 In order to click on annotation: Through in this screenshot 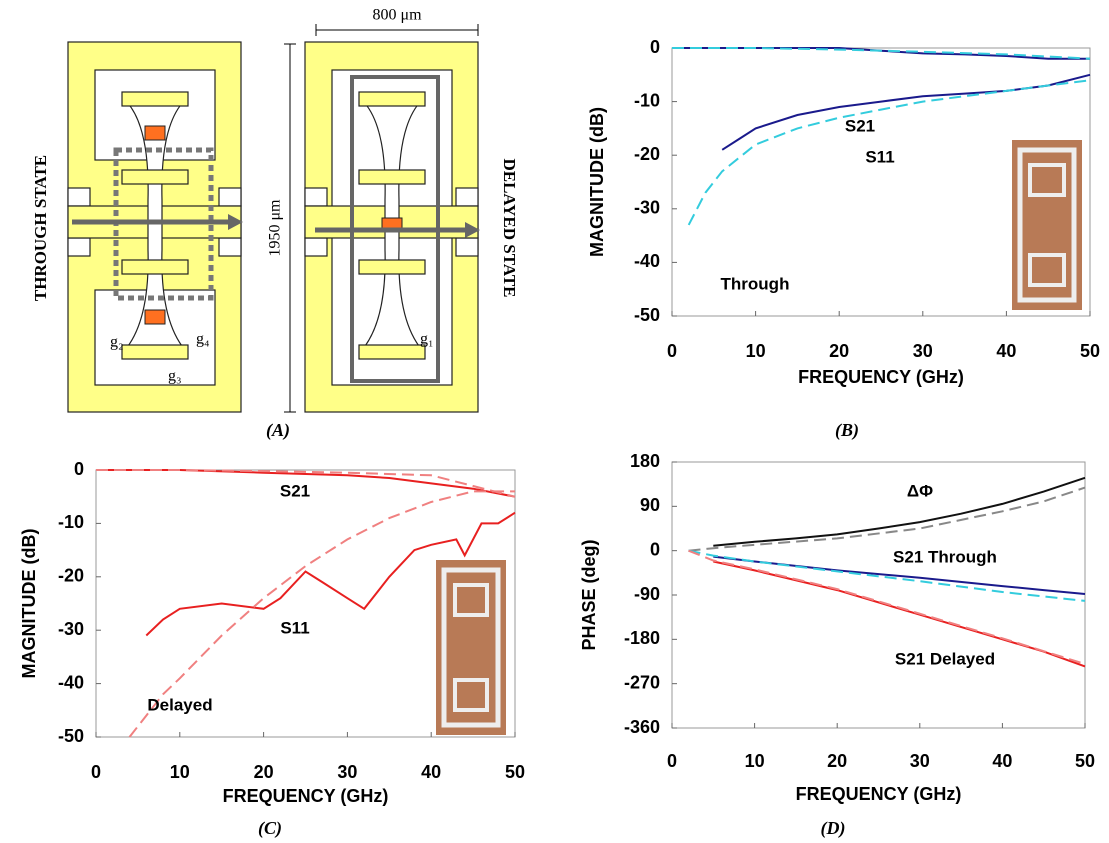, I will do `click(755, 283)`.